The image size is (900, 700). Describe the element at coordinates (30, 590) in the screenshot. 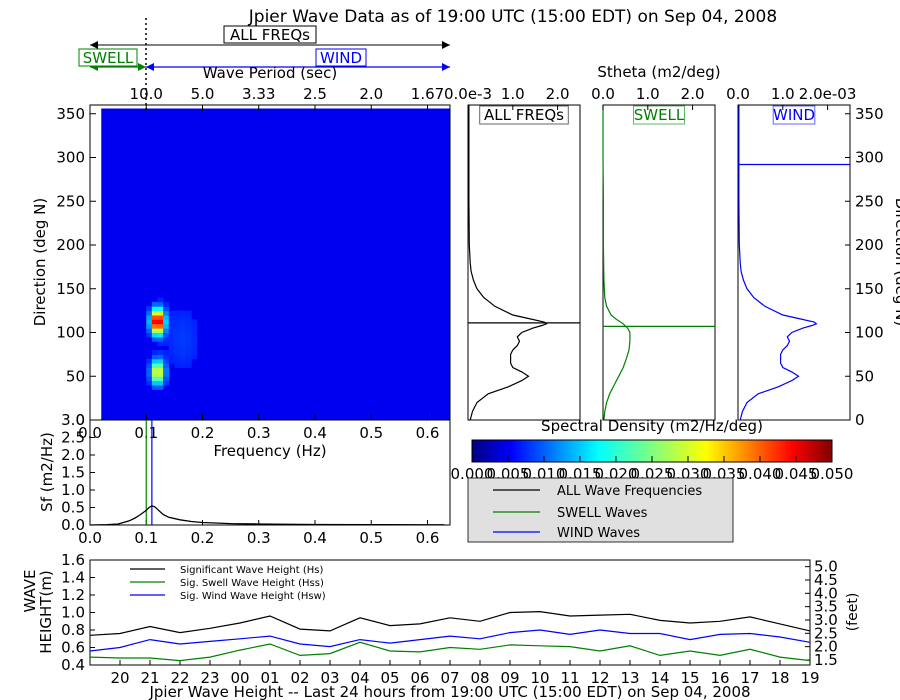

I see `height-ylabel-line1: WAVE` at that location.